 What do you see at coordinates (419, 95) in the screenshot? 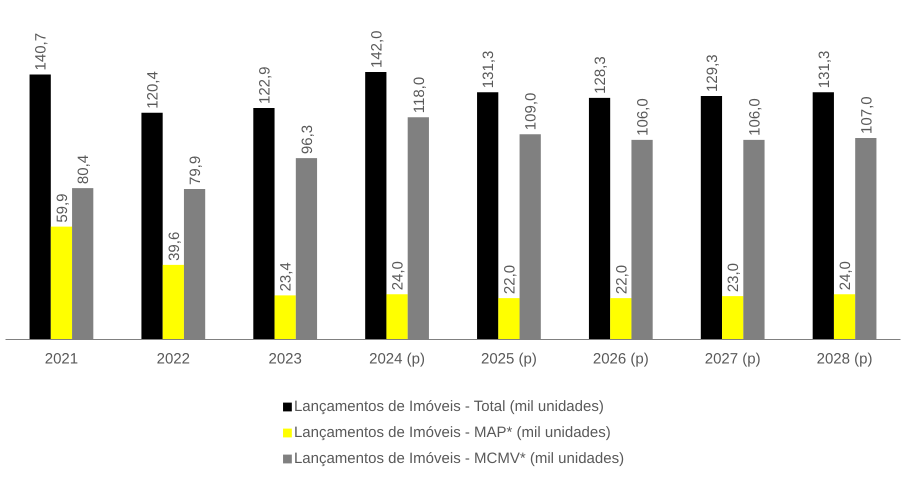
I see `data-label: 118,0` at bounding box center [419, 95].